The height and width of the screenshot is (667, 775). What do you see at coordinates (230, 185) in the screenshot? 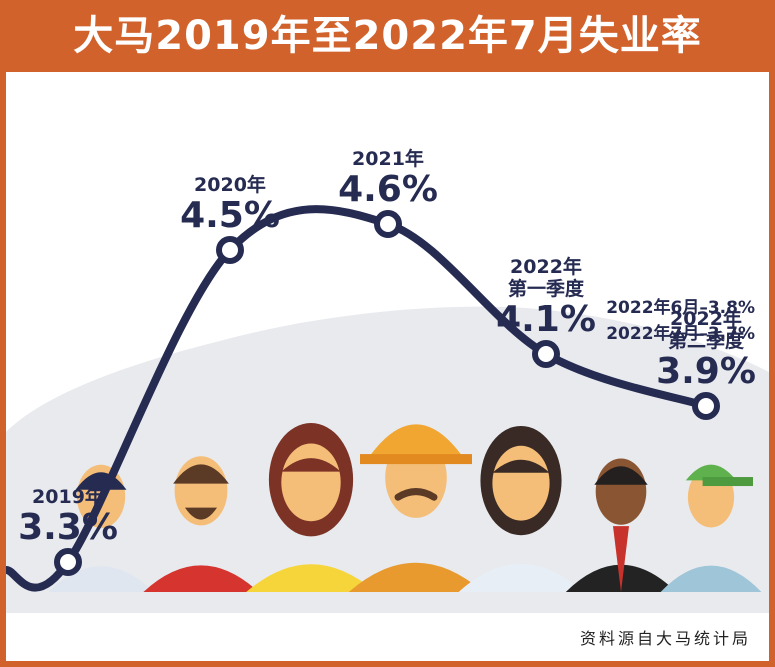
I see `category-label: 2020年` at bounding box center [230, 185].